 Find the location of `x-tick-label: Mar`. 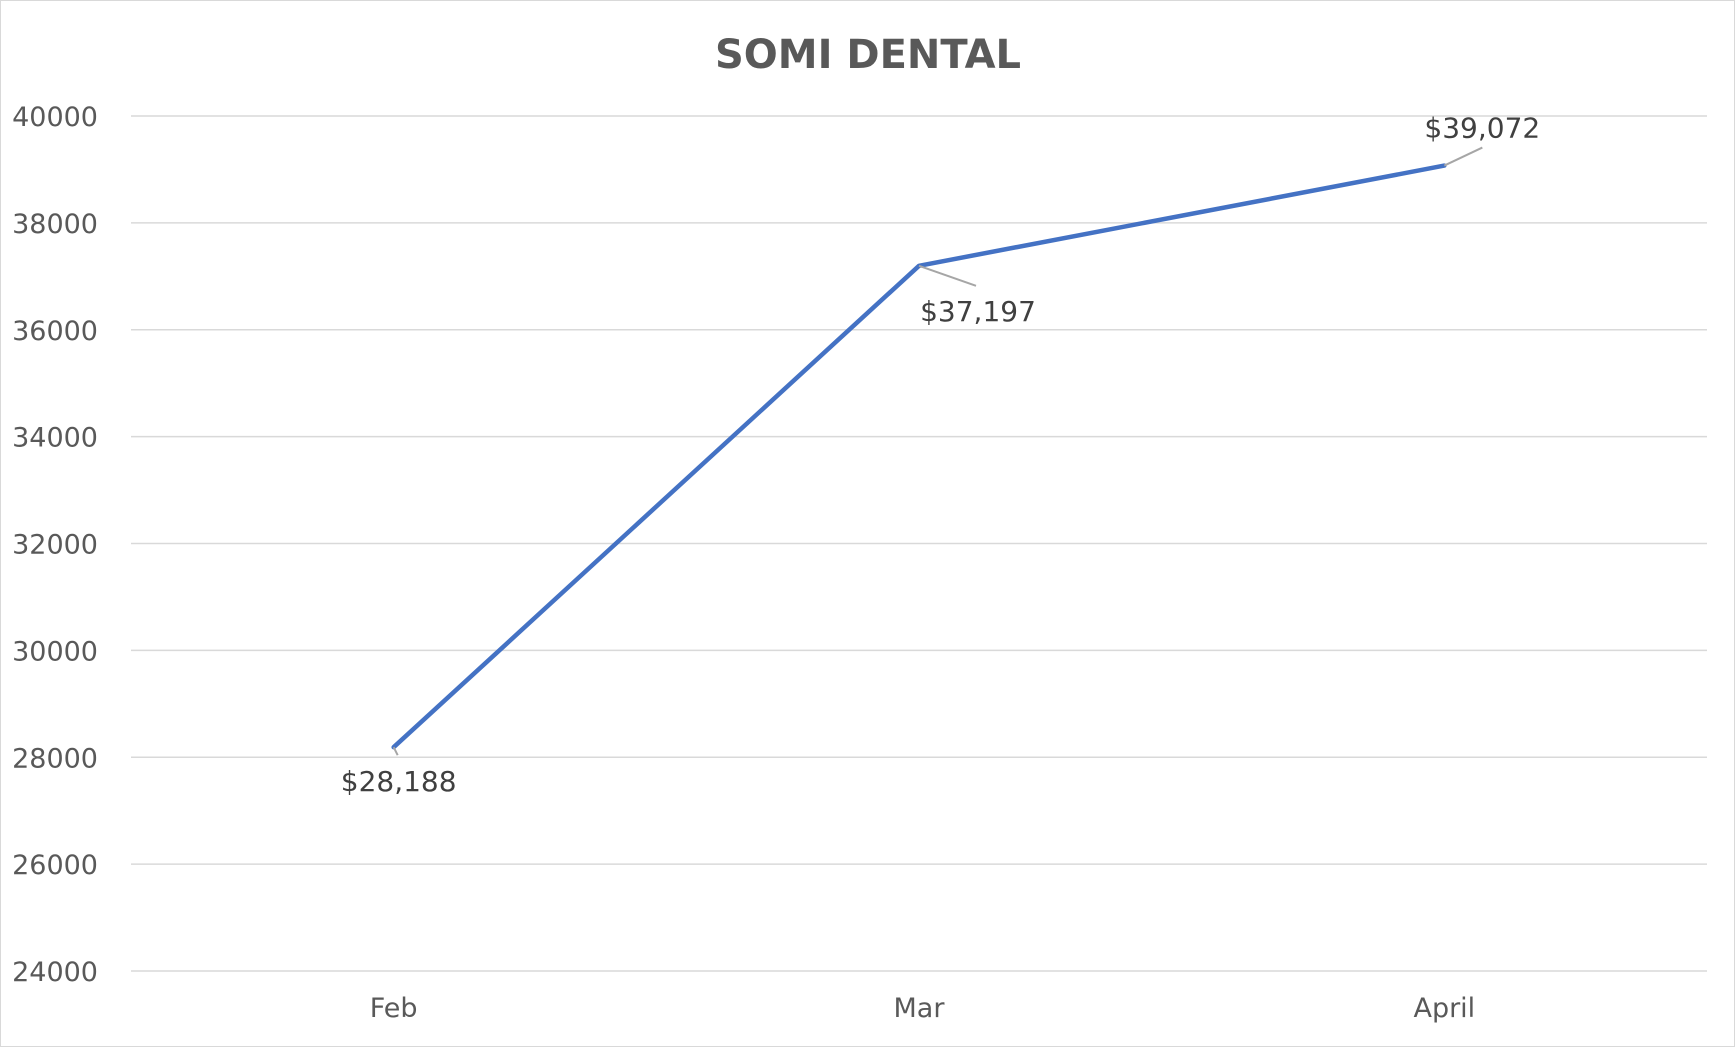

x-tick-label: Mar is located at coordinates (920, 1008).